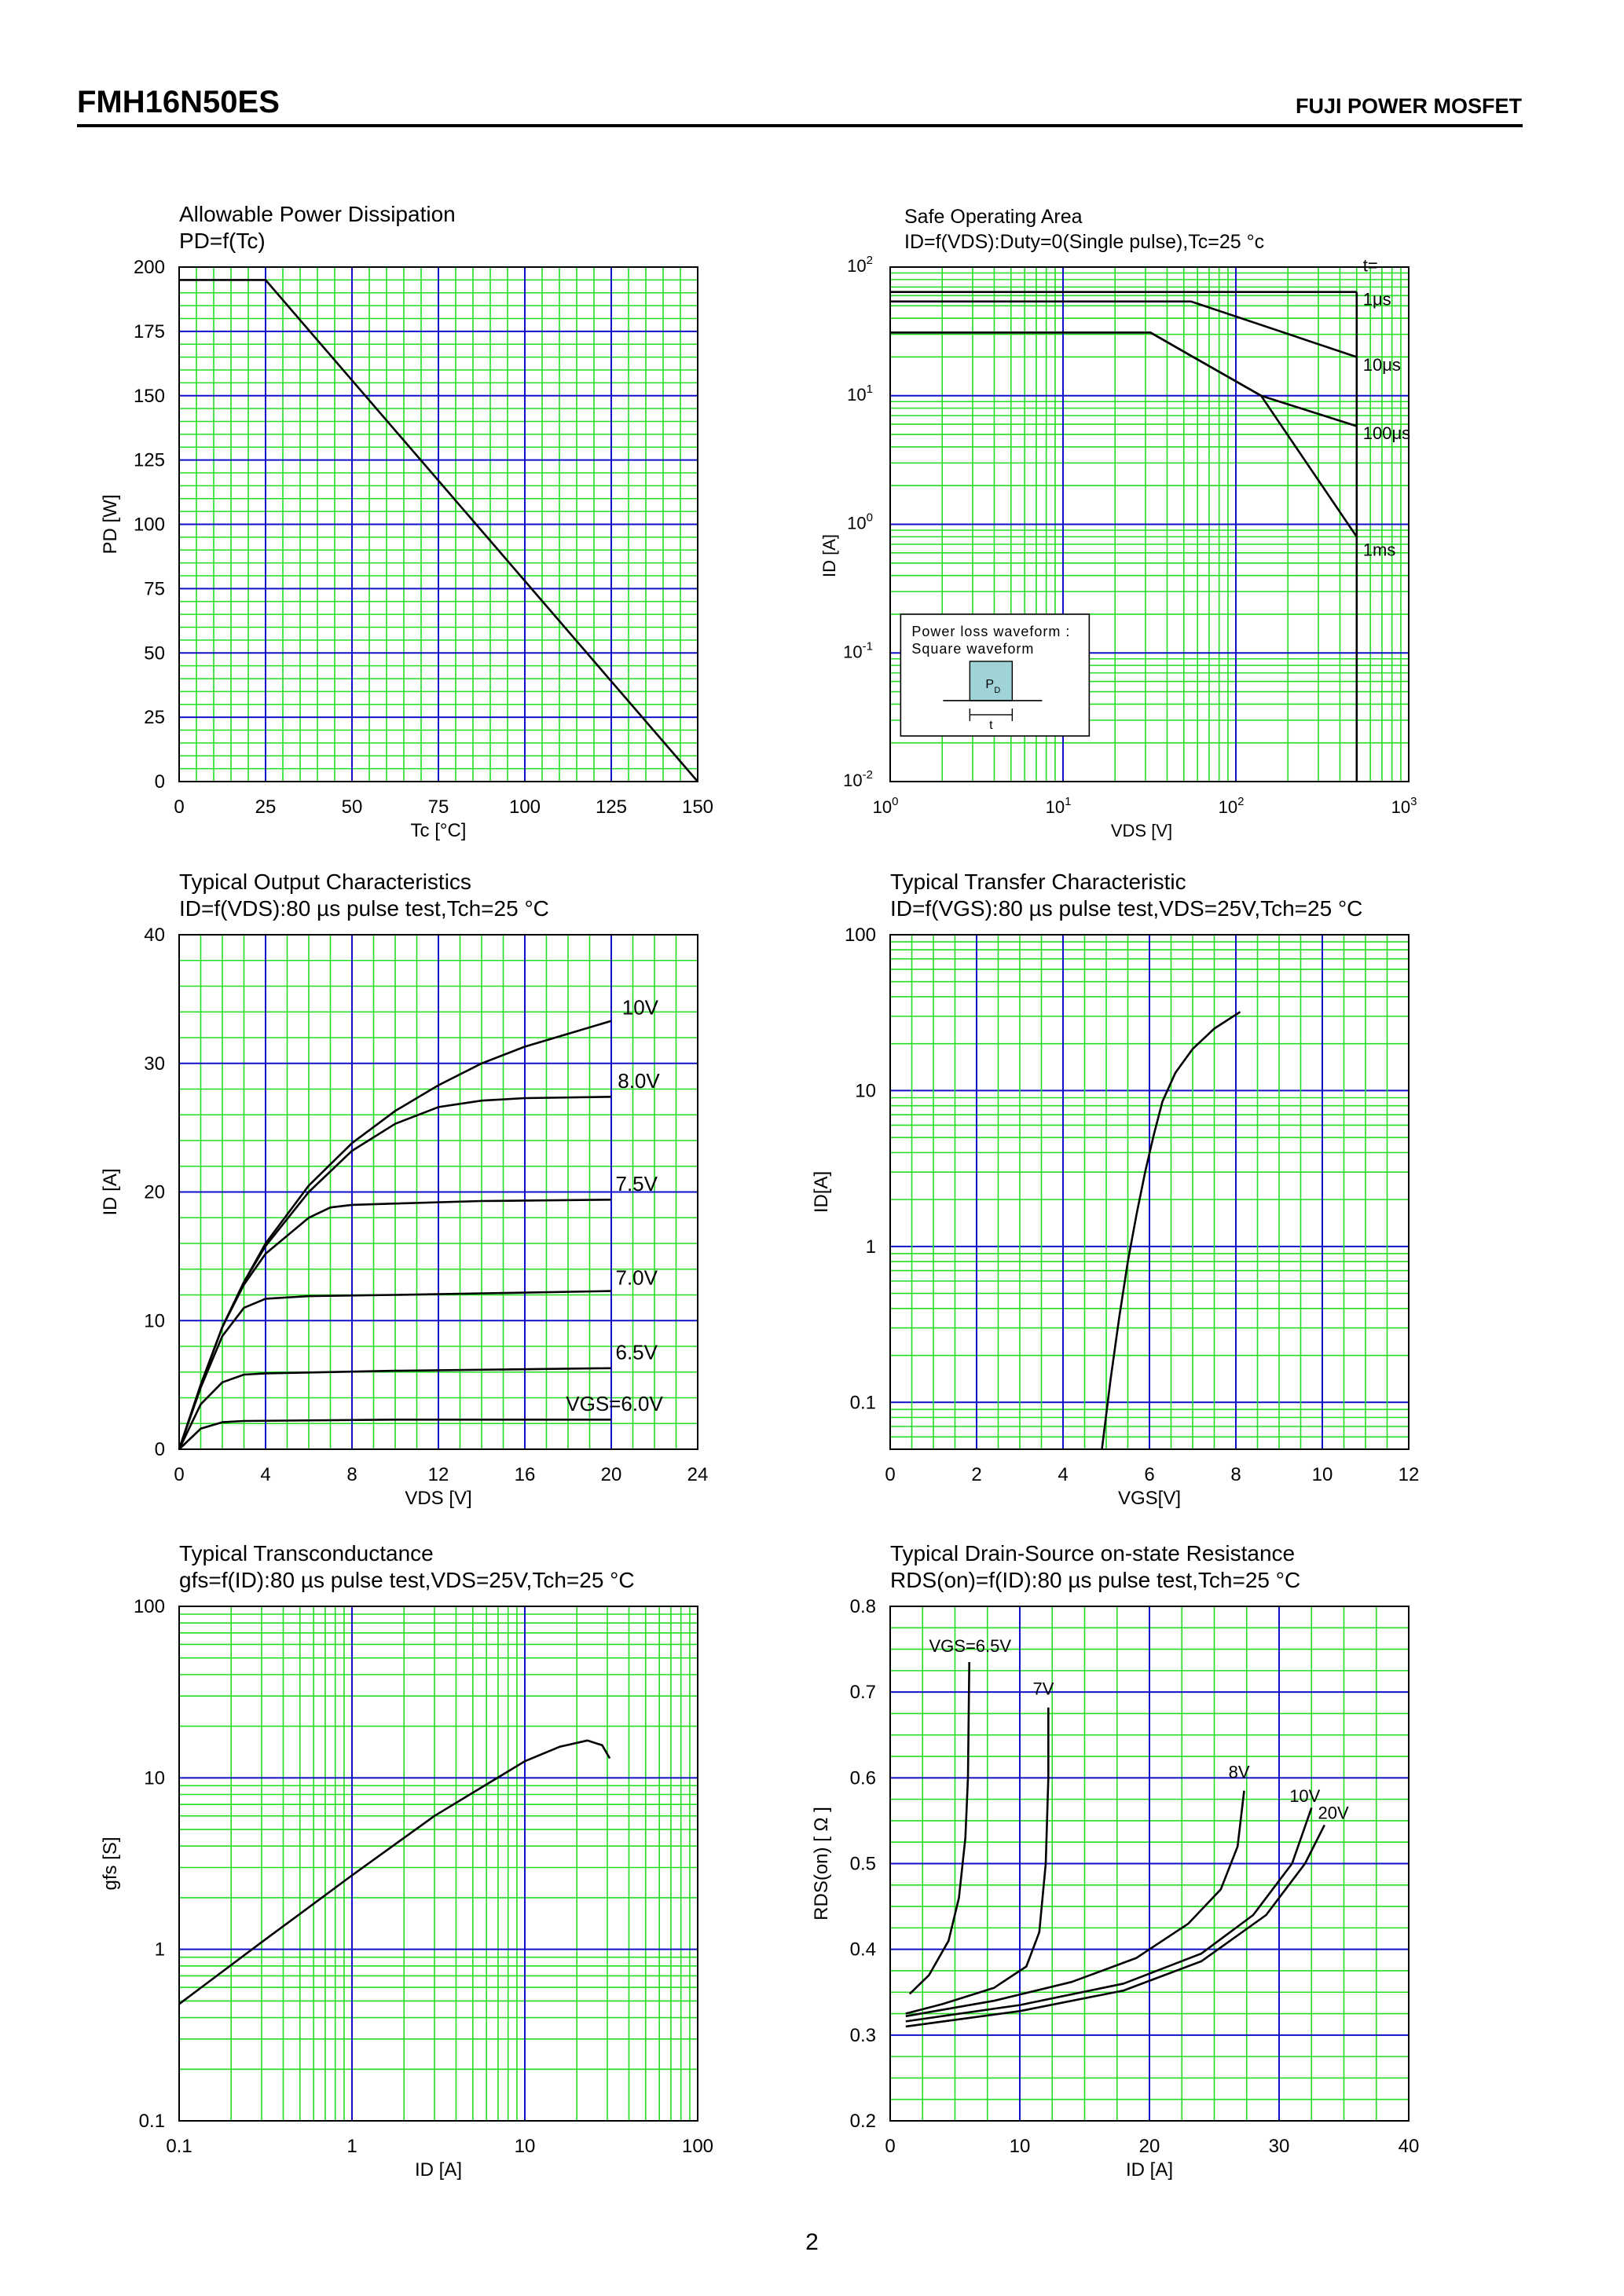 Image resolution: width=1624 pixels, height=2296 pixels. Describe the element at coordinates (639, 1081) in the screenshot. I see `series-label: 8.0V` at that location.